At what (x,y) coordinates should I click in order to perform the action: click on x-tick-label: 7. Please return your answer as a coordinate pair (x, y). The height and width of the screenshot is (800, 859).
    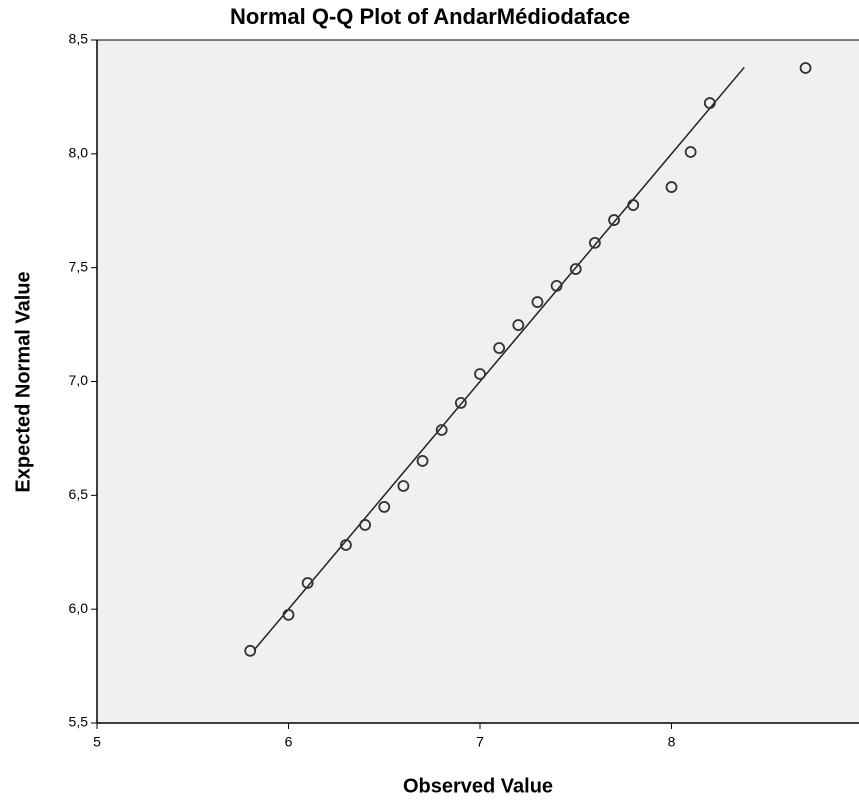
    Looking at the image, I should click on (480, 742).